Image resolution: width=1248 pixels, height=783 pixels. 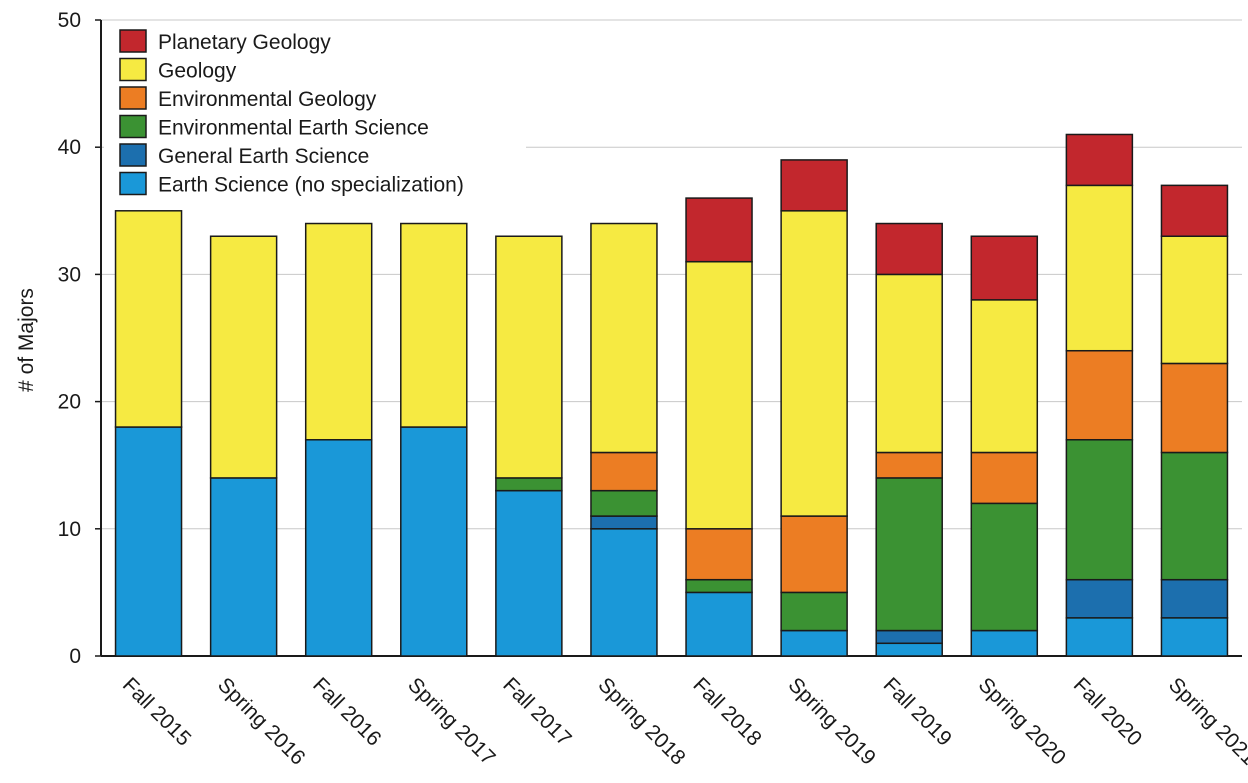 I want to click on y-tick-label: 30, so click(x=69, y=274).